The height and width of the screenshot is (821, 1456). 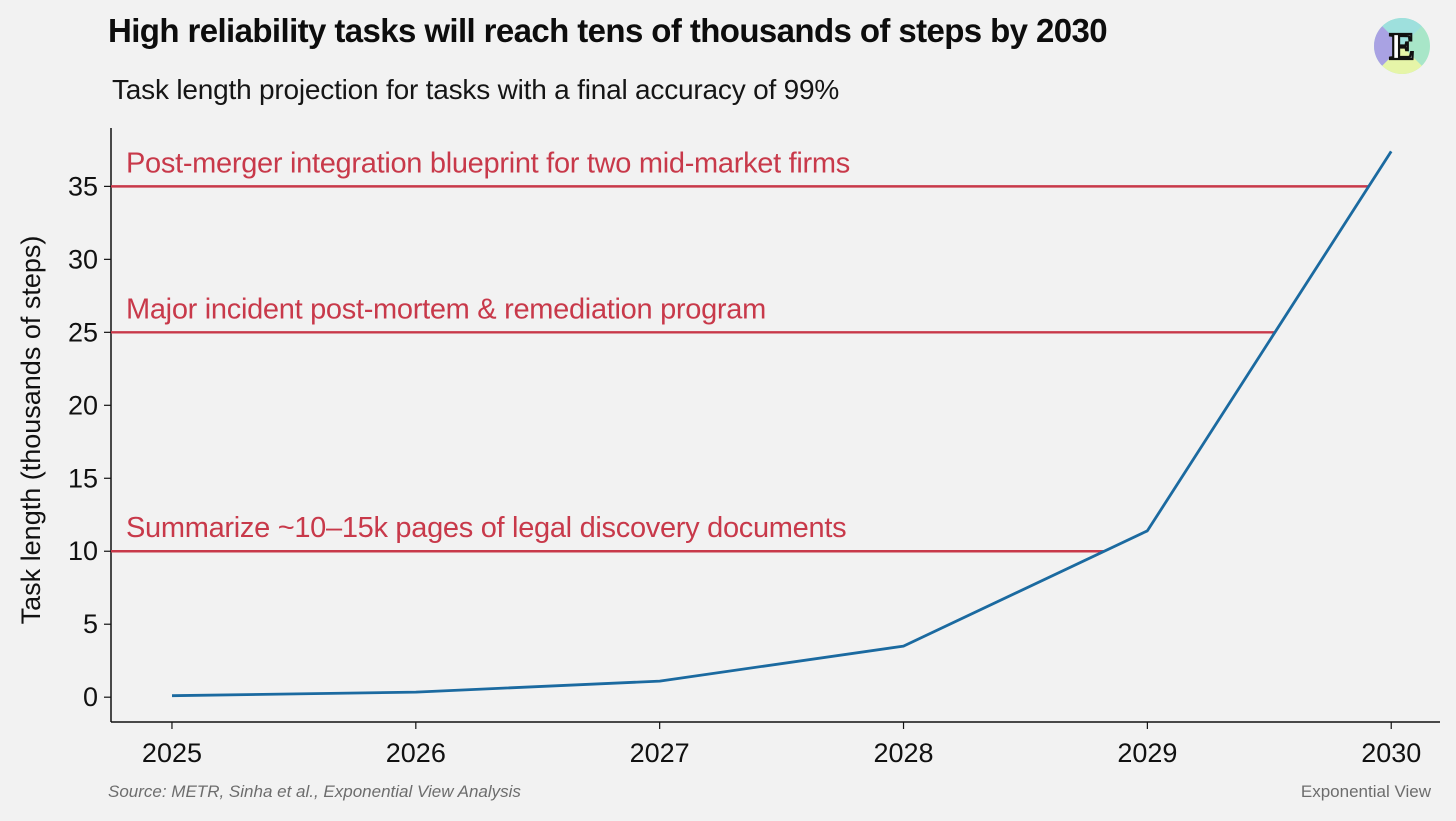 What do you see at coordinates (1365, 791) in the screenshot?
I see `brand-label: Exponential View` at bounding box center [1365, 791].